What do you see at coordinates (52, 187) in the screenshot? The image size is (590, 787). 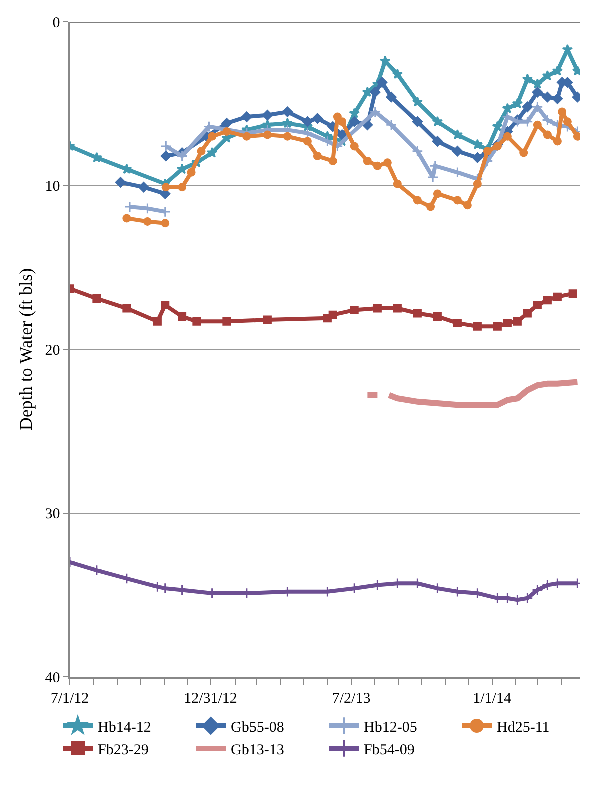 I see `y-tick-label: 10` at bounding box center [52, 187].